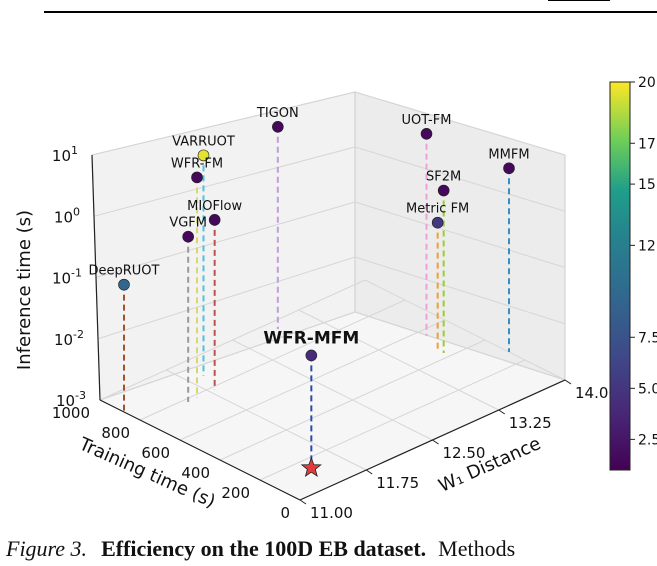 The width and height of the screenshot is (657, 566). Describe the element at coordinates (311, 467) in the screenshot. I see `highlight-star` at that location.